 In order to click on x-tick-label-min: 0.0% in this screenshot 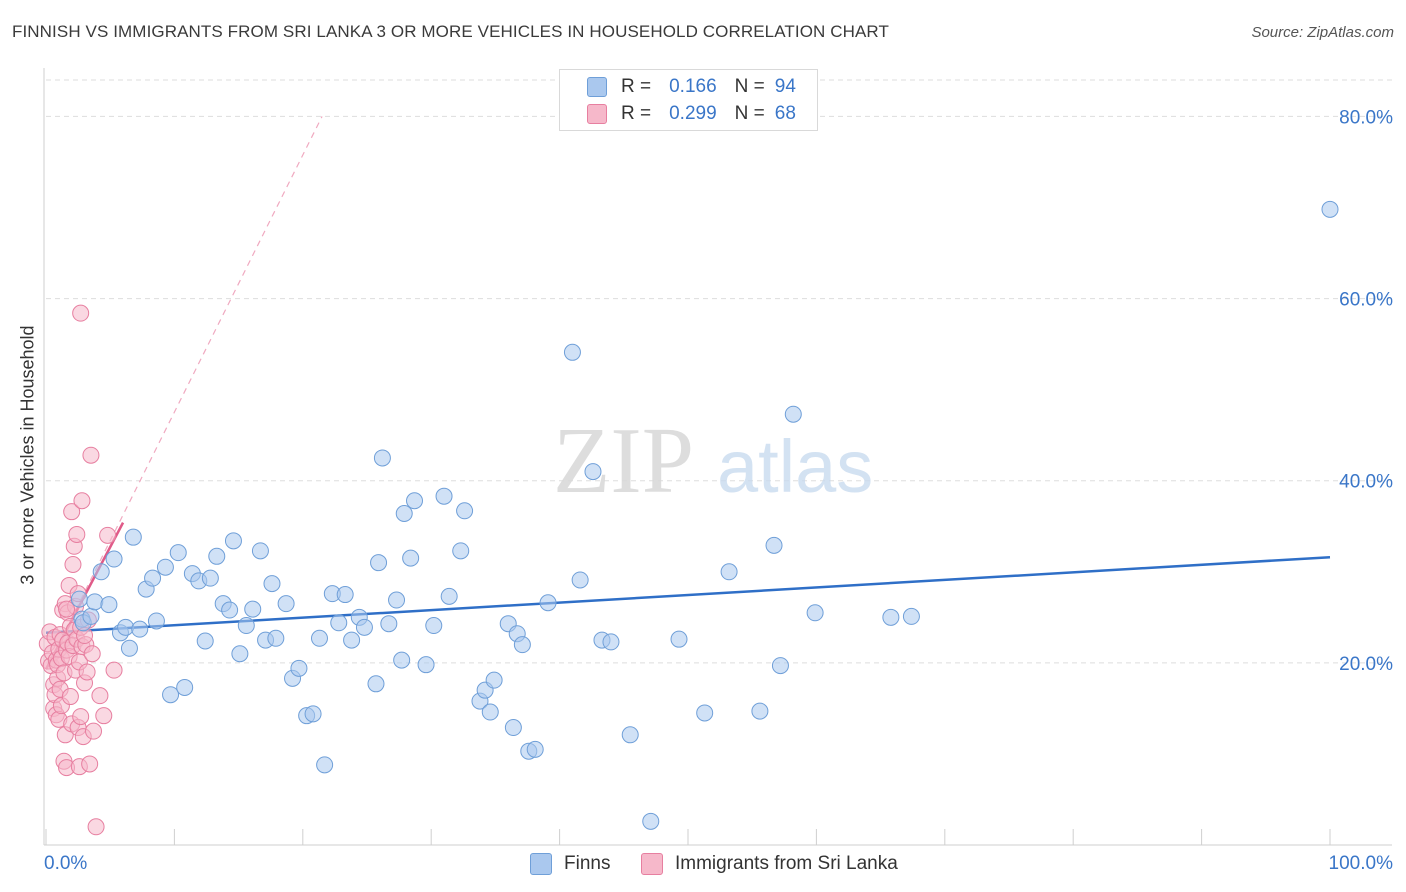, I will do `click(65, 863)`.